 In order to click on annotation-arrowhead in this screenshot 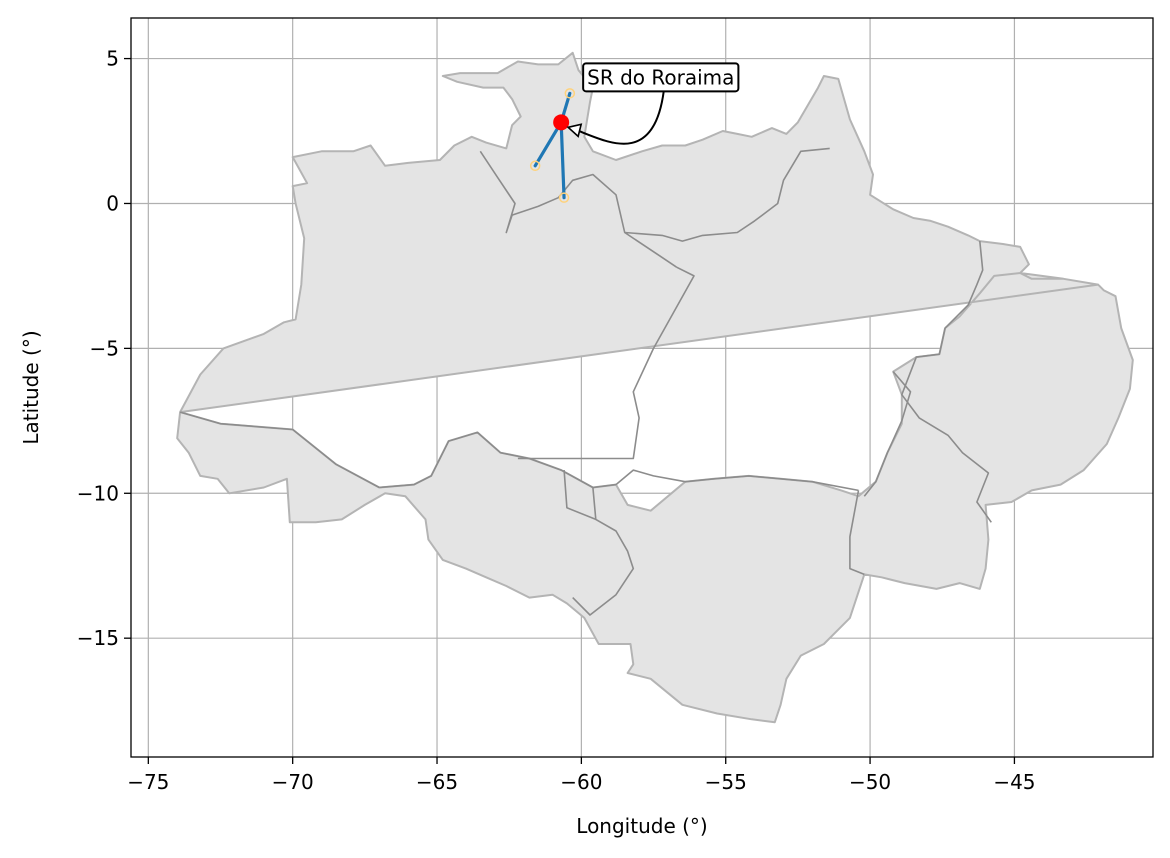, I will do `click(574, 130)`.